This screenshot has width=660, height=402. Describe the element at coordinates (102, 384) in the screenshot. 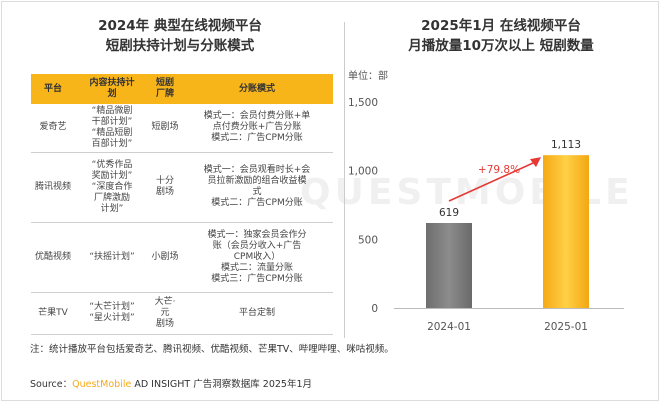

I see `source-brand: QuestMobile` at that location.